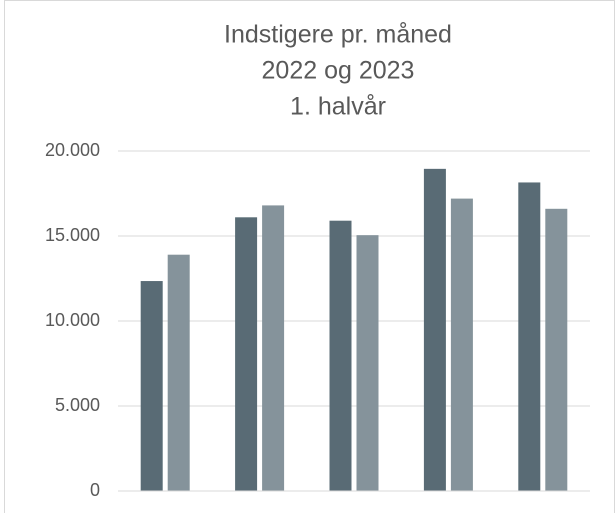  Describe the element at coordinates (338, 35) in the screenshot. I see `chart-title: Indstigere pr. måned` at that location.